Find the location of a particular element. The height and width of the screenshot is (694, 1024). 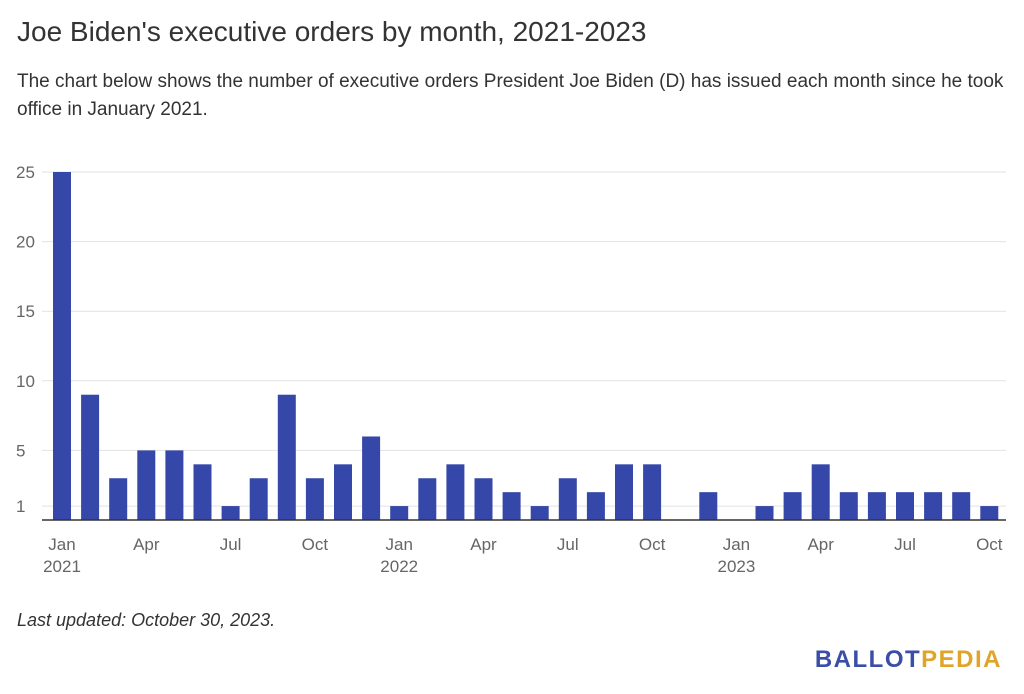

bar-mar-2021 is located at coordinates (118, 499).